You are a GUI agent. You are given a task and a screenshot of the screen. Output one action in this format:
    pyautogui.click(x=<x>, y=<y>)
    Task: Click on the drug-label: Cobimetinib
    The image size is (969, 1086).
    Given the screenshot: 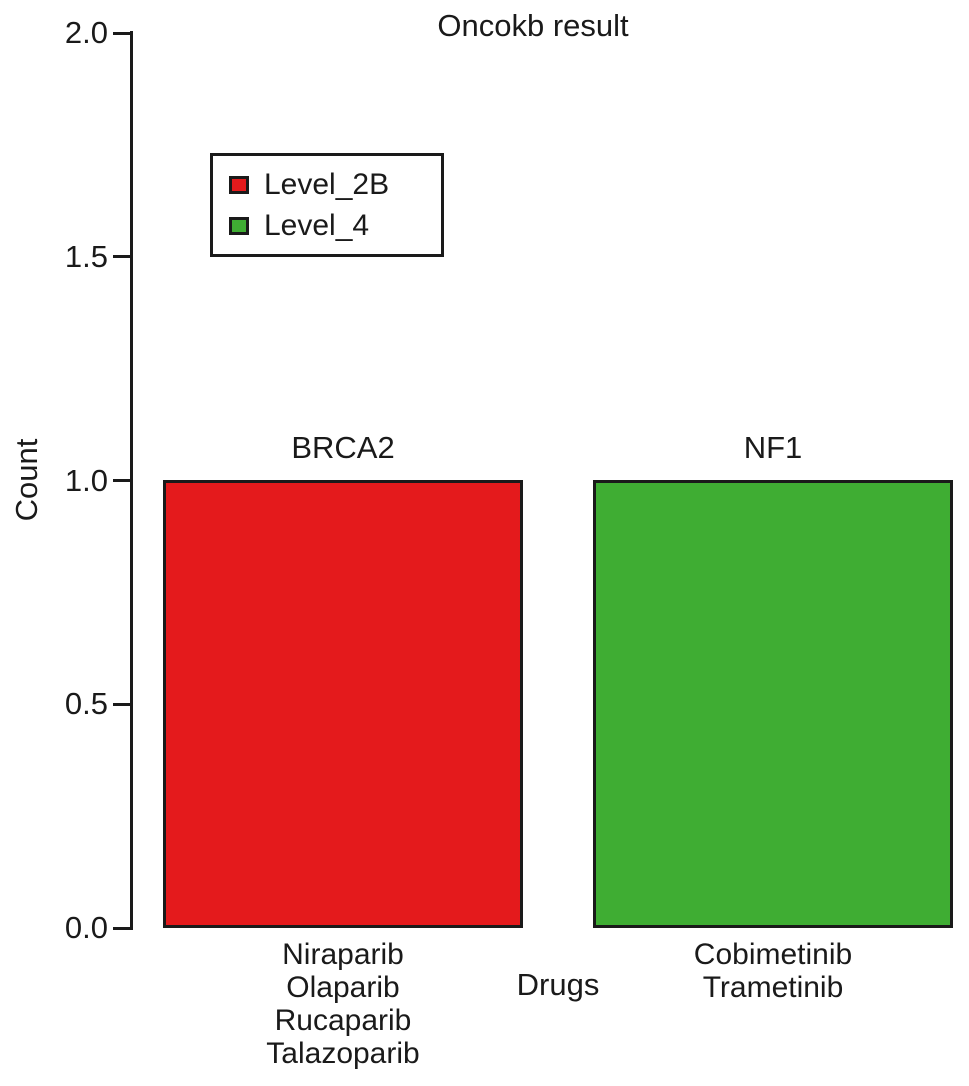 What is the action you would take?
    pyautogui.click(x=773, y=954)
    